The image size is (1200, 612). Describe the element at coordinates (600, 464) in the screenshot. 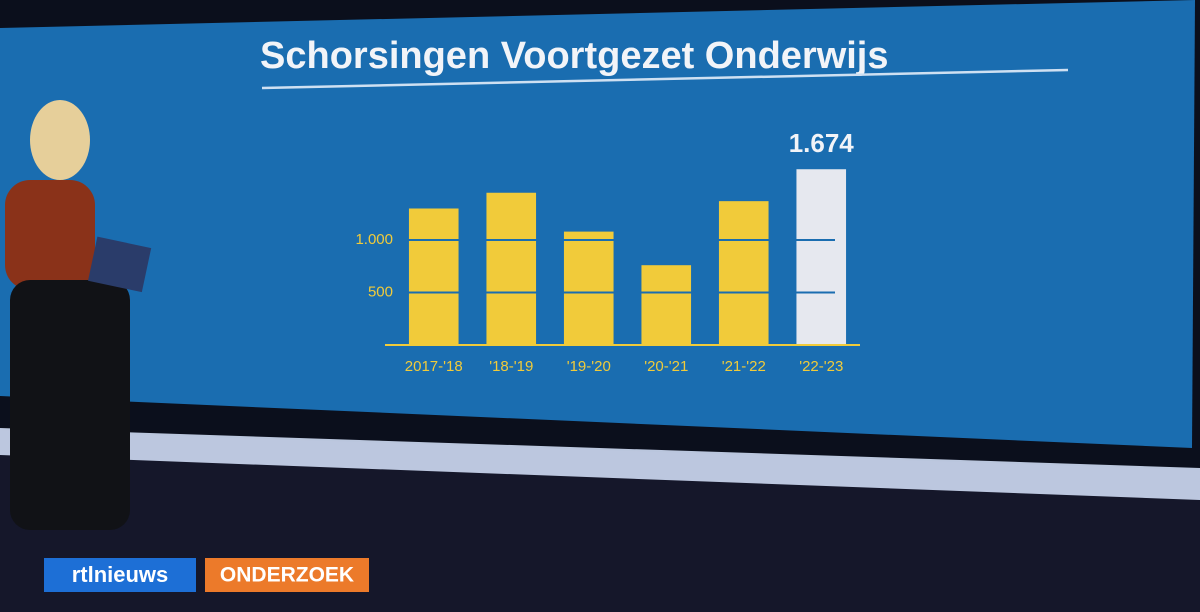

I see `light-strip` at that location.